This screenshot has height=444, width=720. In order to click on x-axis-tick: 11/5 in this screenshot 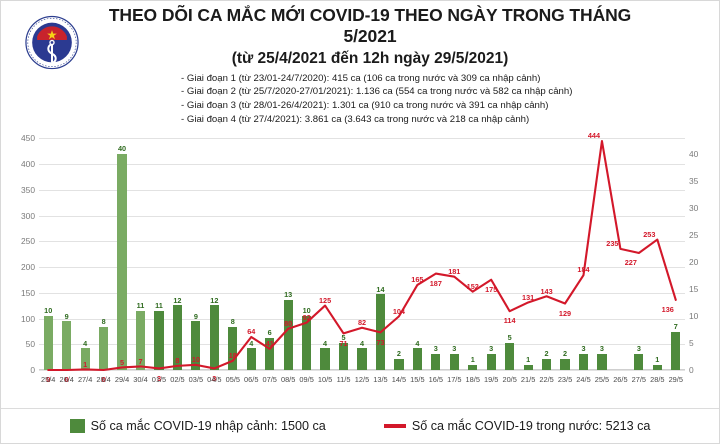, I will do `click(343, 380)`.